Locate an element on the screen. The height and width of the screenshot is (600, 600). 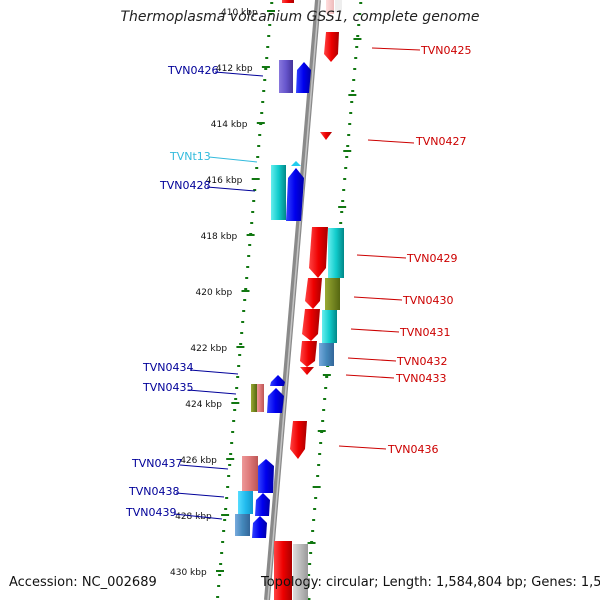
gene-label-tvn0431: TVN0431 is located at coordinates (424, 332).